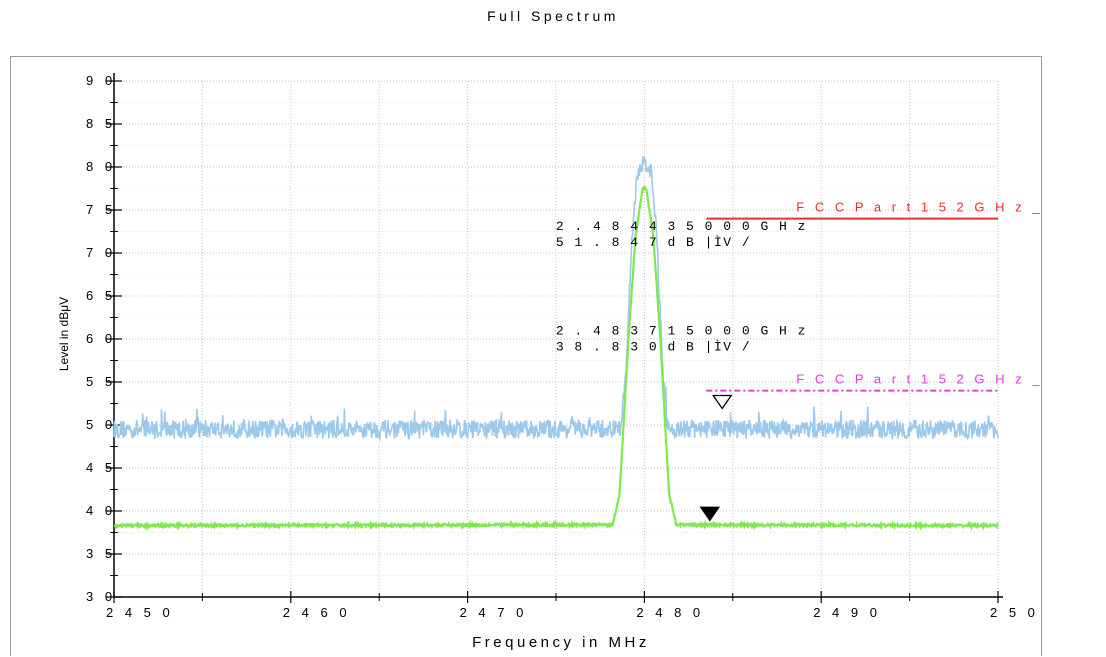 This screenshot has width=1106, height=657. Describe the element at coordinates (101, 252) in the screenshot. I see `y-tick-label: 7 0` at that location.